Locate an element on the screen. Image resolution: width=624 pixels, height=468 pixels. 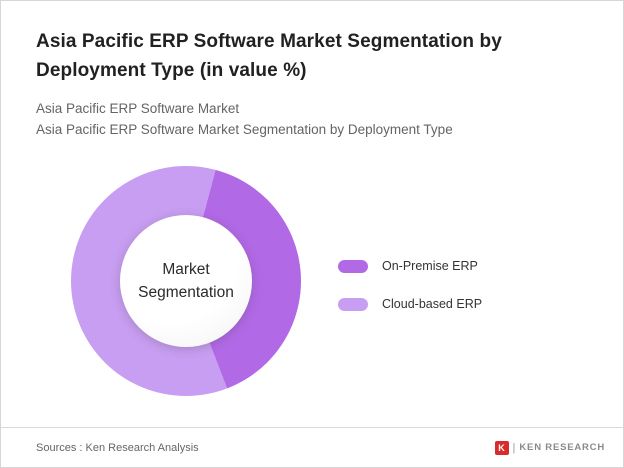
donut-center: Market Segmentation is located at coordinates (186, 281).